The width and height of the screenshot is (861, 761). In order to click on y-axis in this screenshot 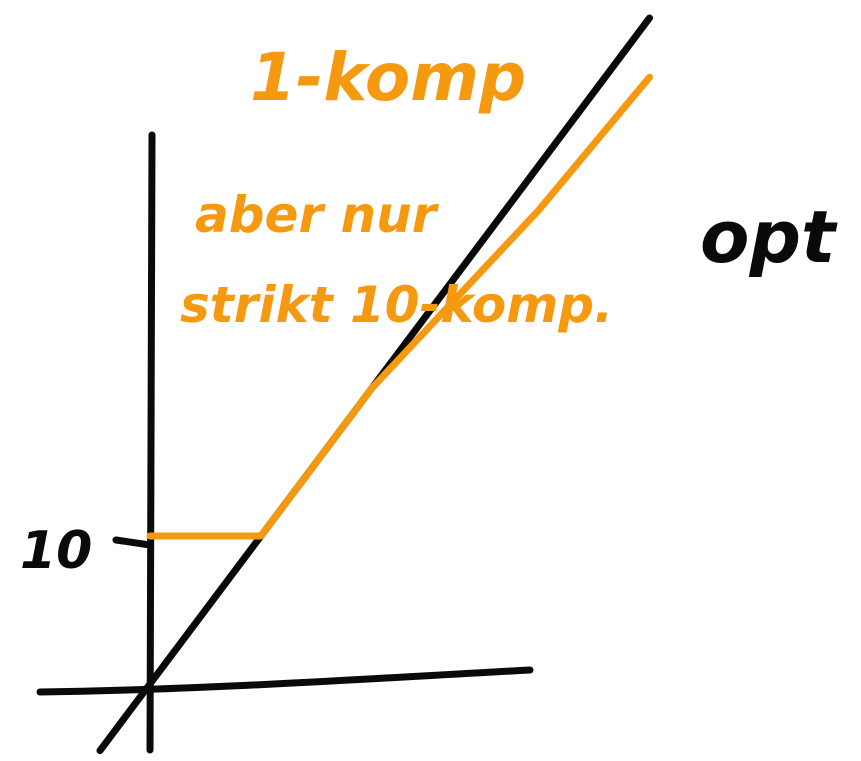, I will do `click(151, 442)`.